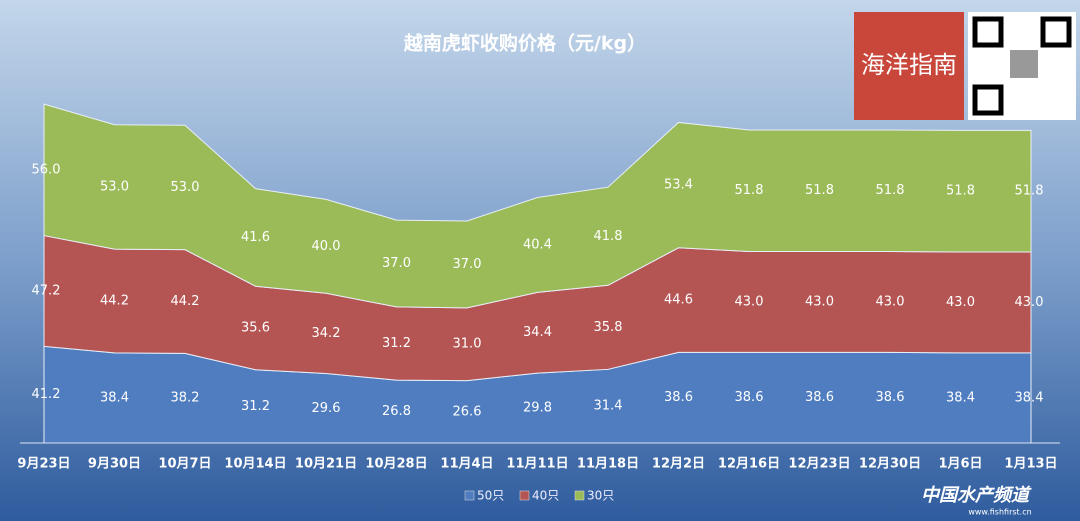 This screenshot has height=521, width=1080. I want to click on legend-label: 50只, so click(490, 496).